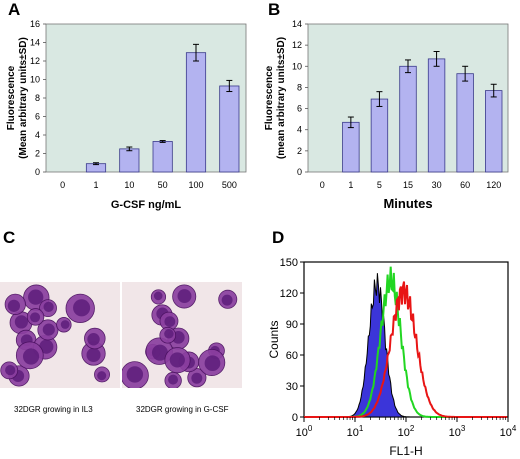 The width and height of the screenshot is (520, 459). What do you see at coordinates (493, 185) in the screenshot?
I see `chart-b-xtick-label-6: 120` at bounding box center [493, 185].